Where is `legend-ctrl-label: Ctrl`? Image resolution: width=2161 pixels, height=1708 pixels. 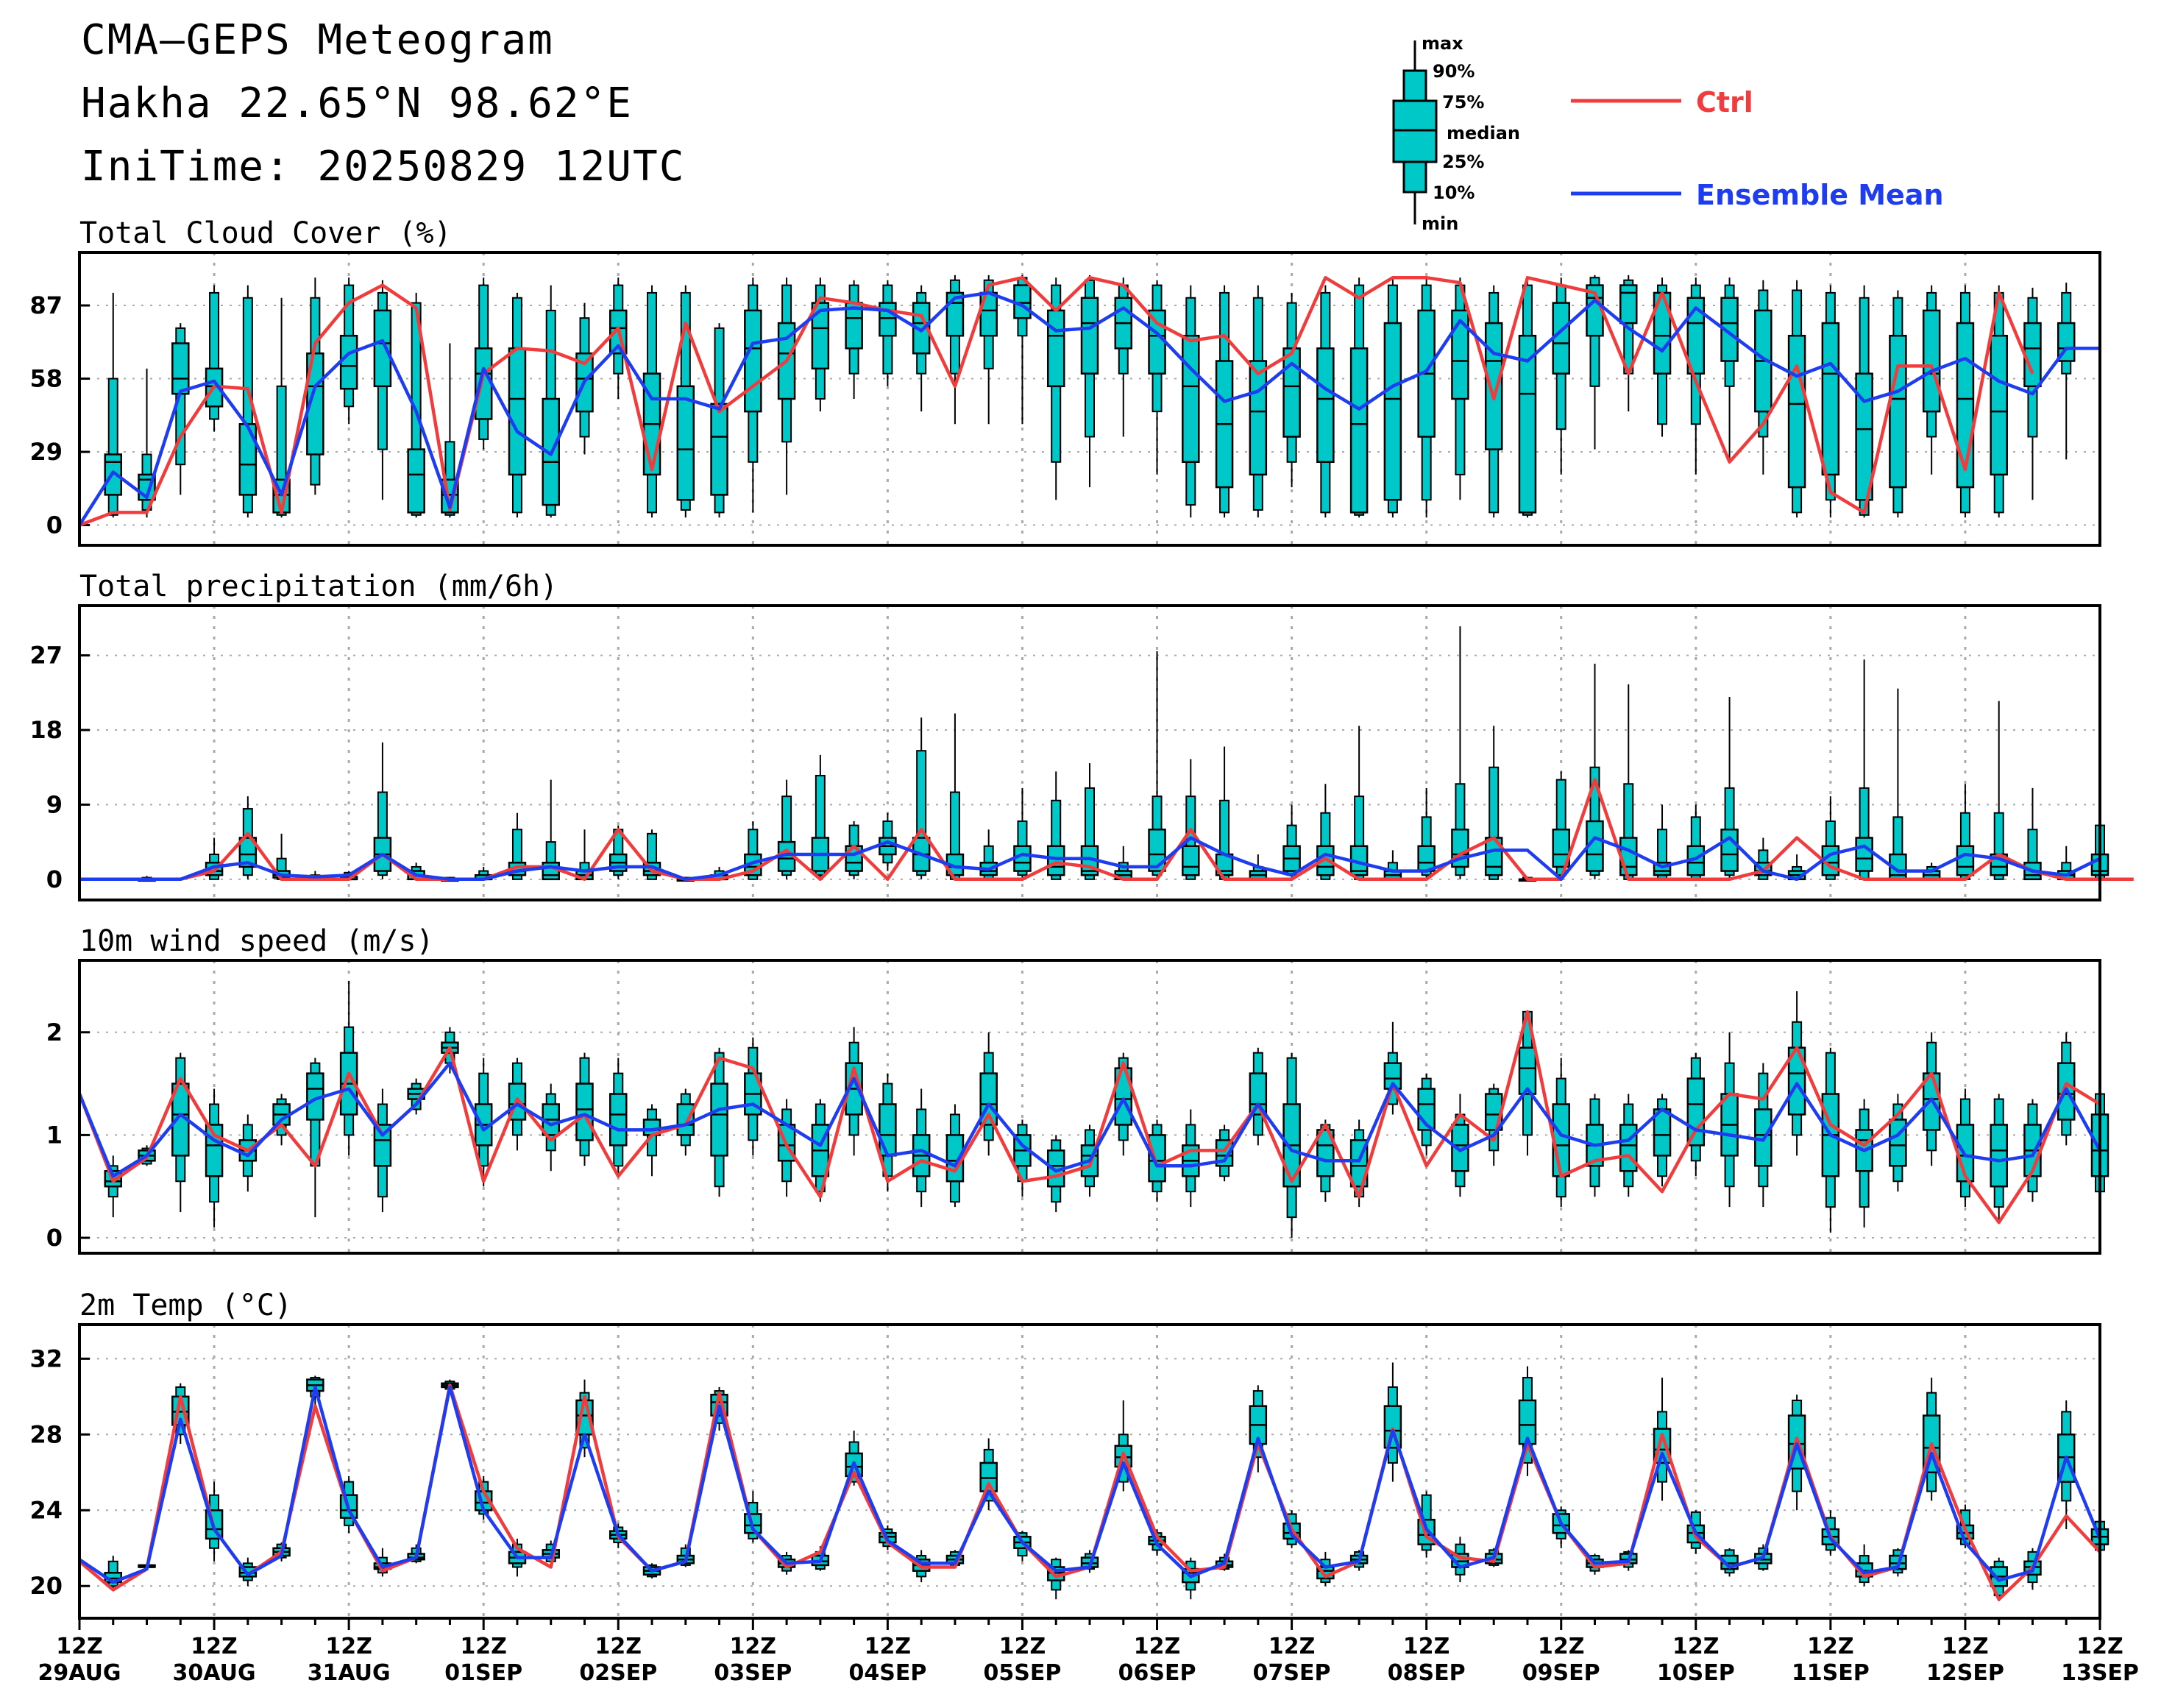 legend-ctrl-label: Ctrl is located at coordinates (1724, 102).